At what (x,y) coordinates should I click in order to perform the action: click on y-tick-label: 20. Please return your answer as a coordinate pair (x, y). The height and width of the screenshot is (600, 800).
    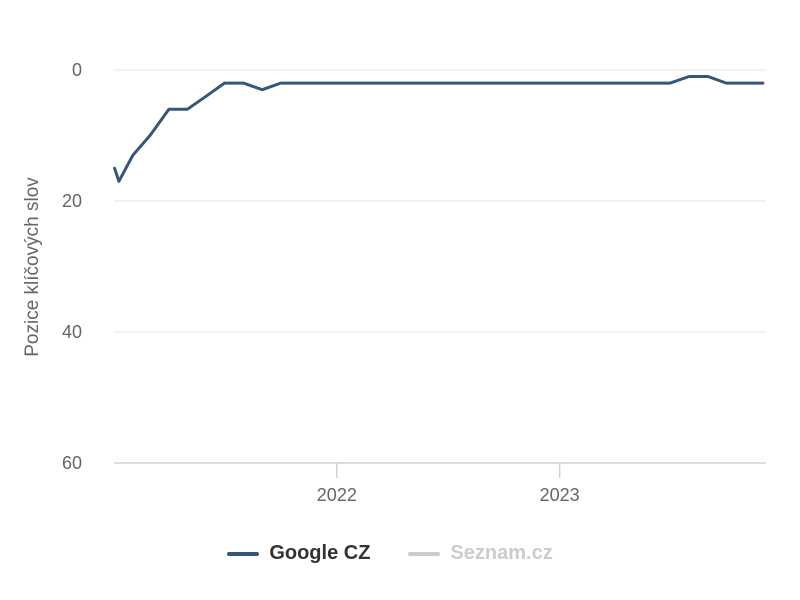
    Looking at the image, I should click on (72, 201).